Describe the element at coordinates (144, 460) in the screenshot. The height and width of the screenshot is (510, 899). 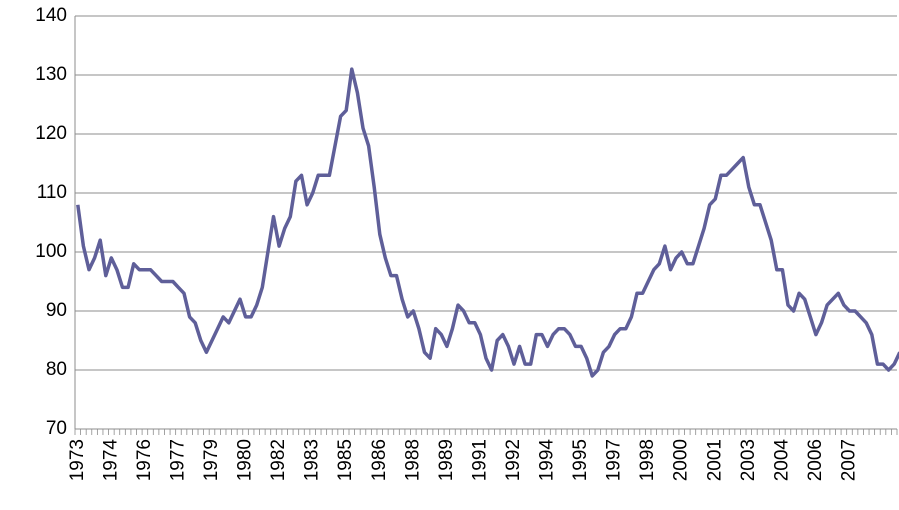
I see `x-tick-label: 1976` at that location.